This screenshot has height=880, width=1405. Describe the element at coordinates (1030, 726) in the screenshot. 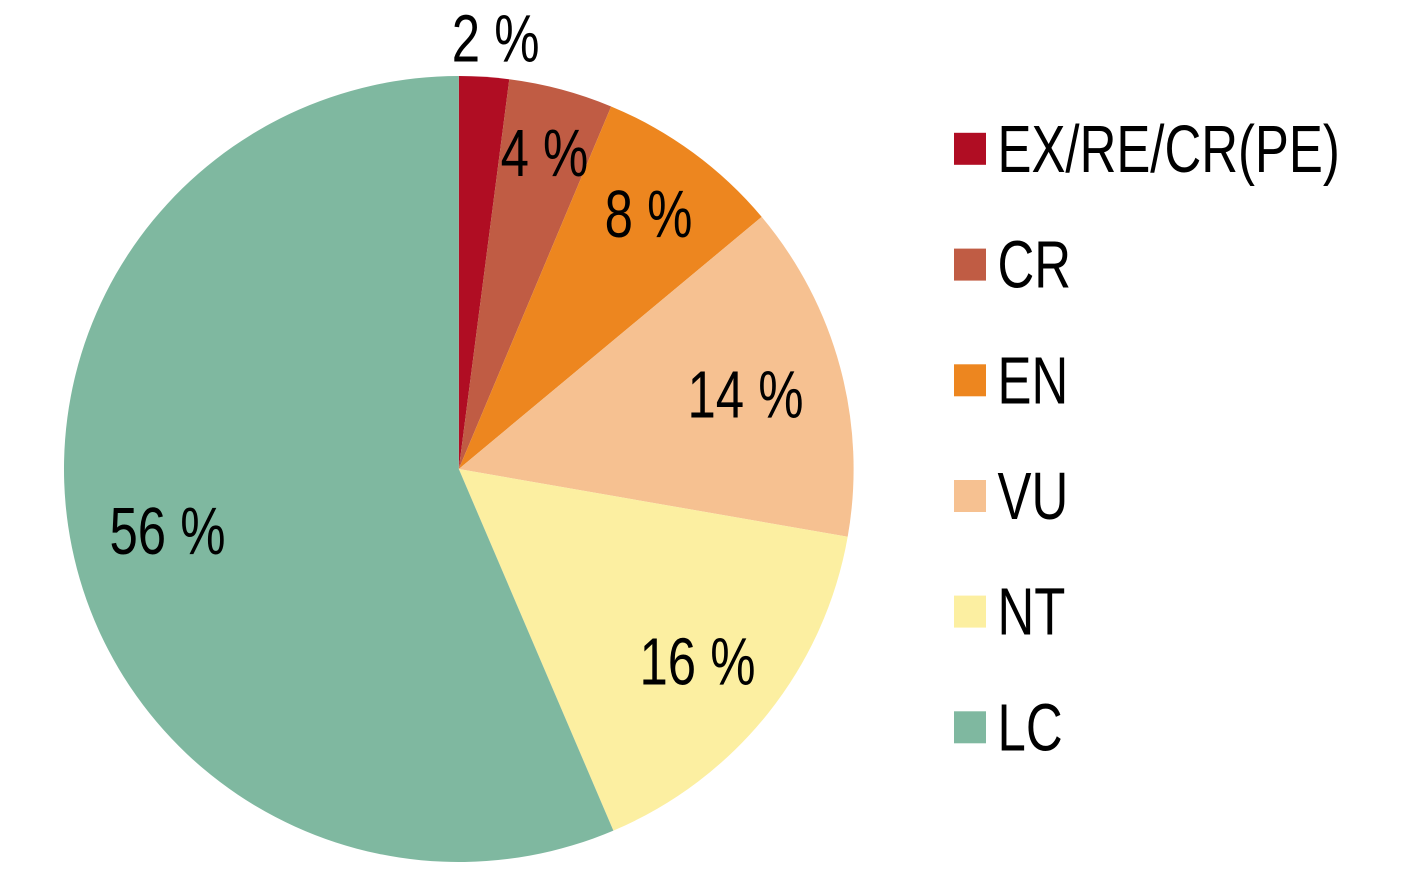

I see `svg-text: LC` at that location.